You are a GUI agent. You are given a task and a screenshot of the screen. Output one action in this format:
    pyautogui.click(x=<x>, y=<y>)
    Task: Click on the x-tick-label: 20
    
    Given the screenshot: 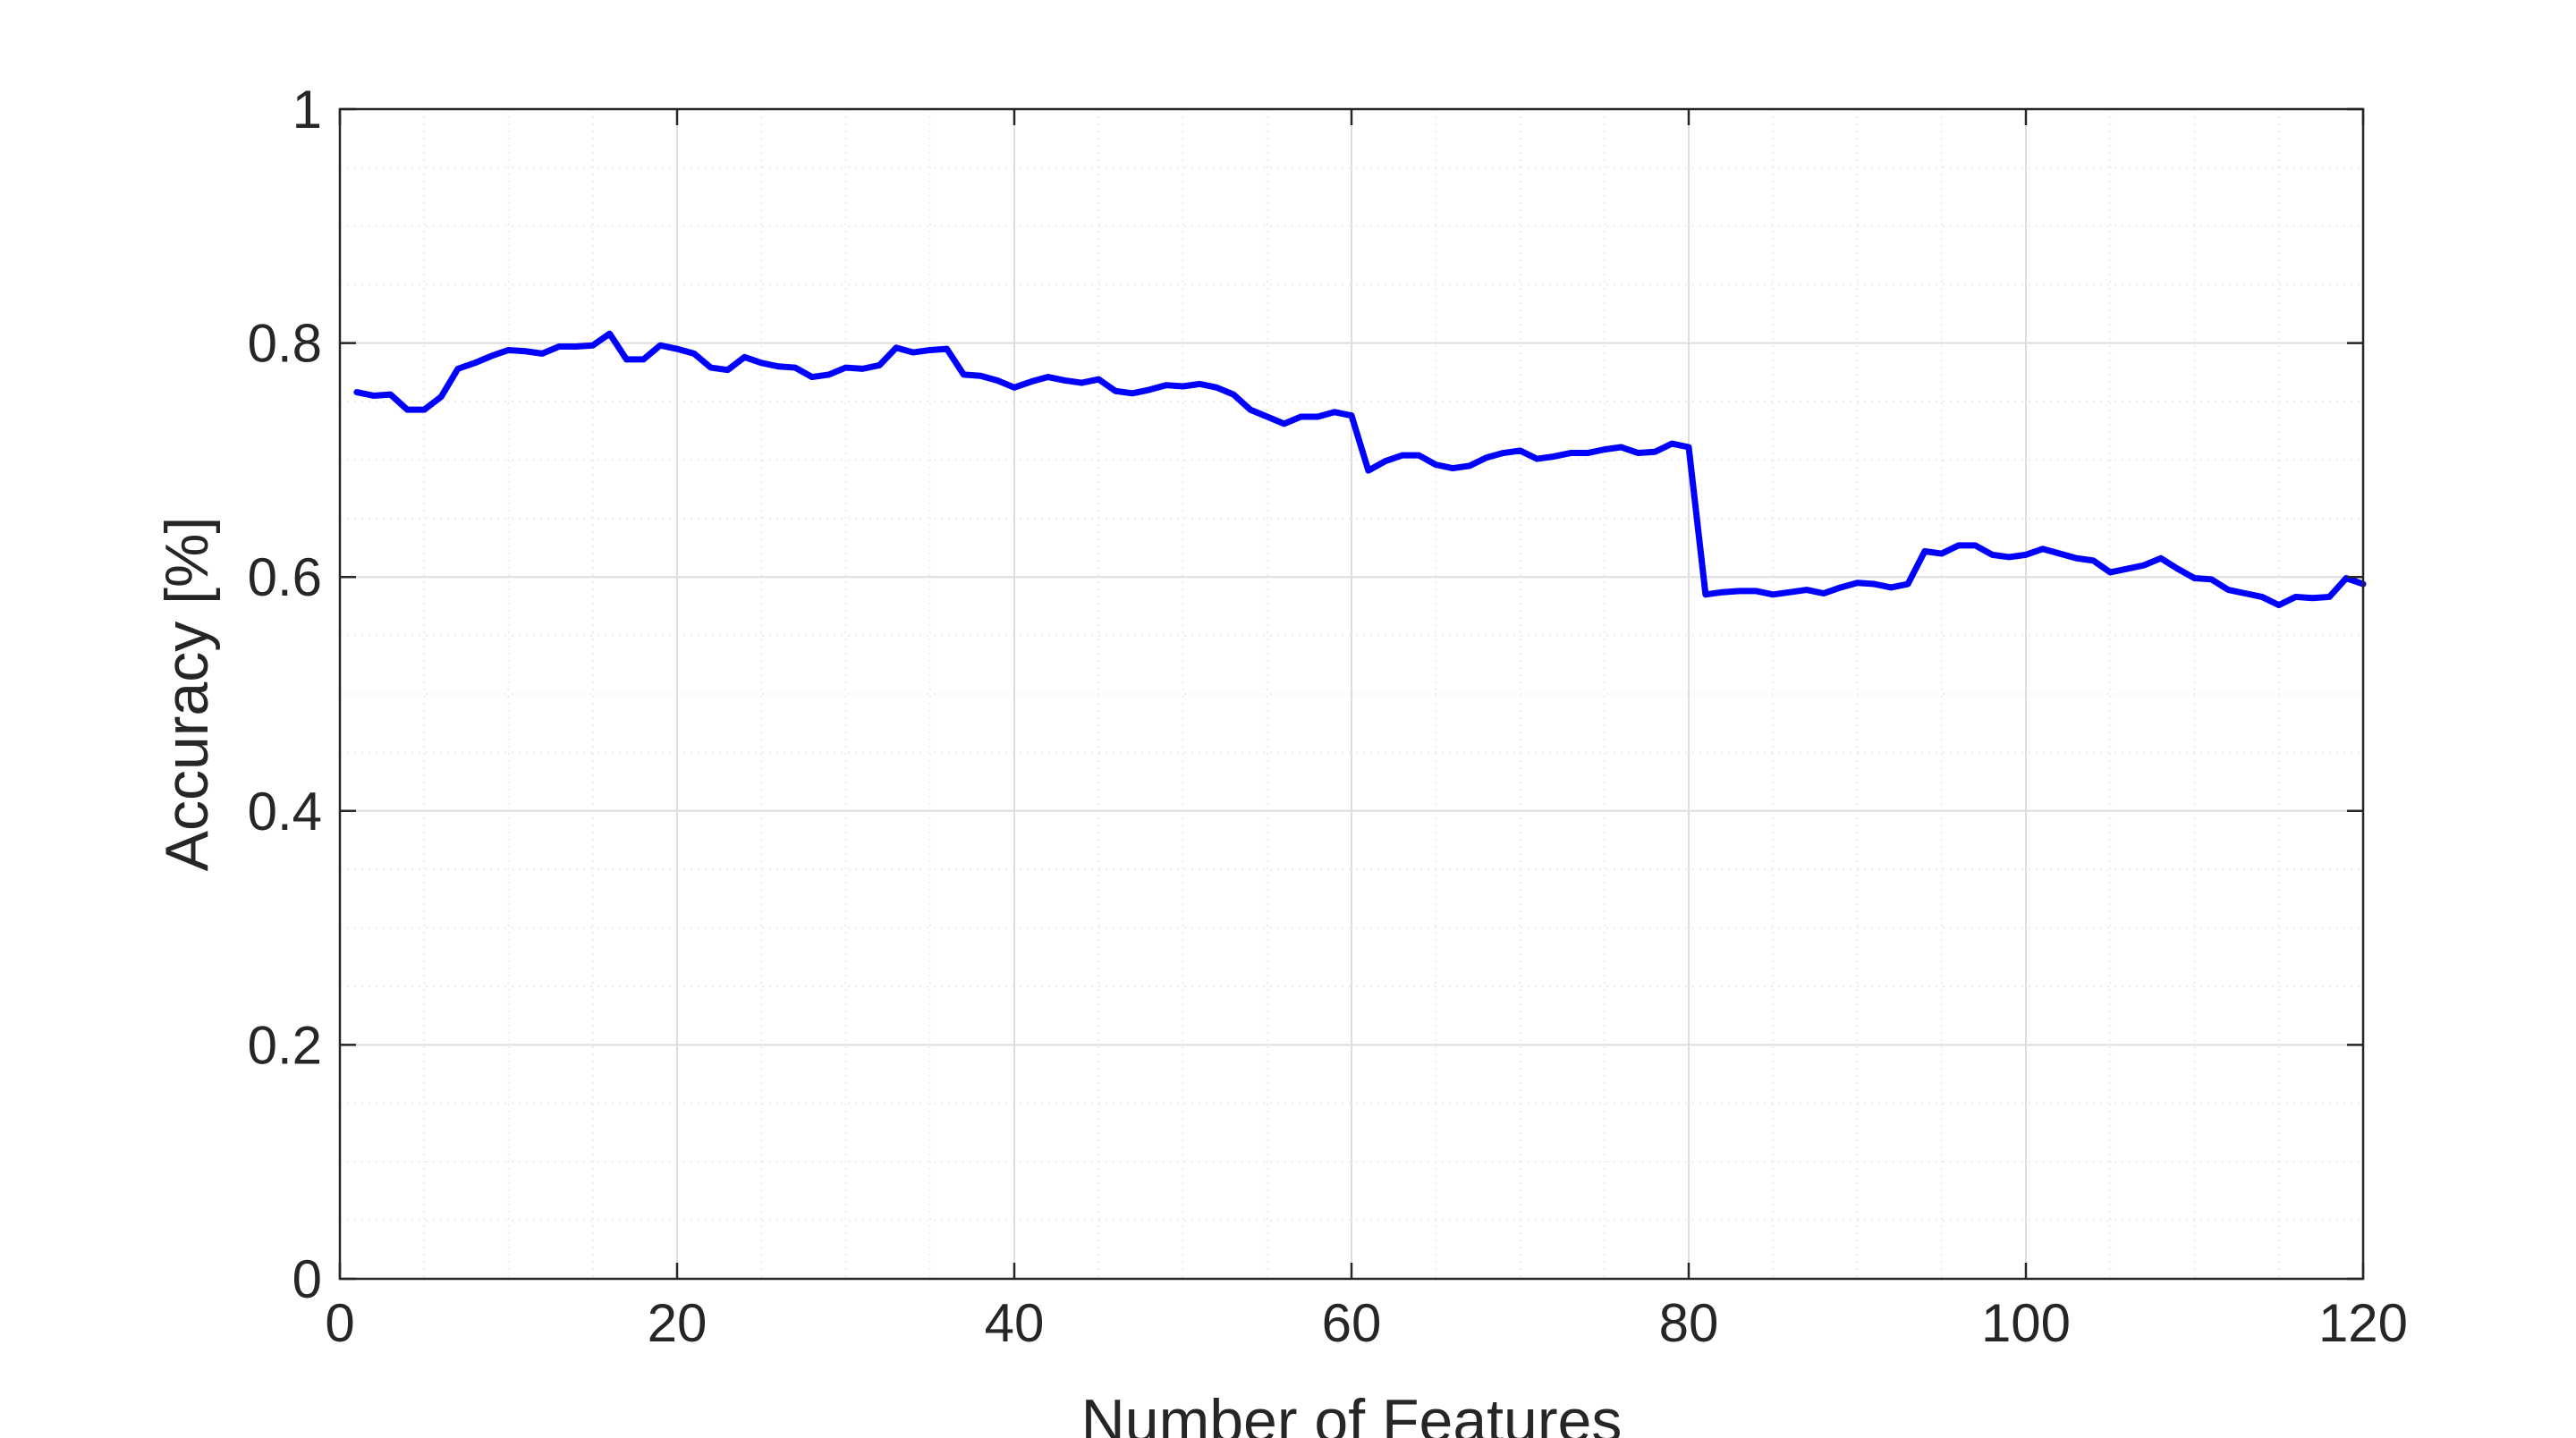 What is the action you would take?
    pyautogui.click(x=678, y=1323)
    